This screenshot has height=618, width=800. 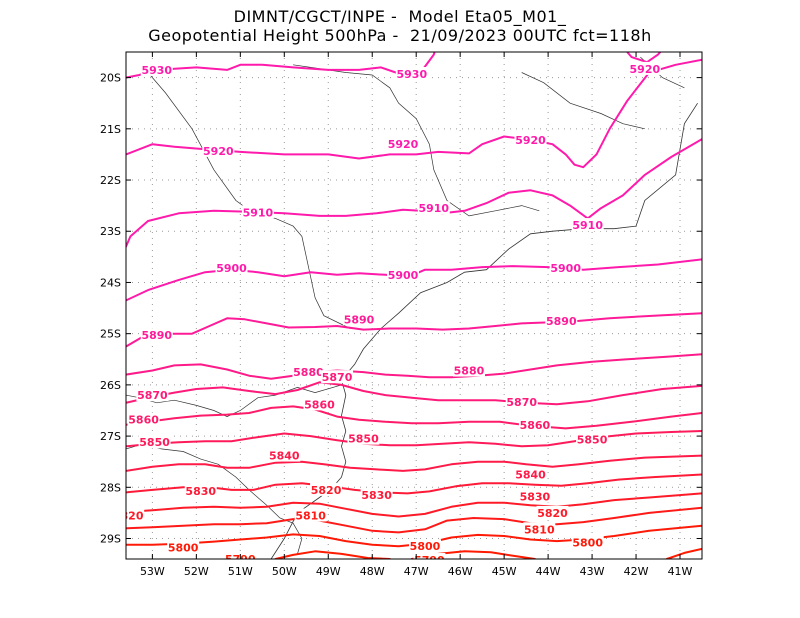 What do you see at coordinates (240, 571) in the screenshot?
I see `x-tick-label: 51W` at bounding box center [240, 571].